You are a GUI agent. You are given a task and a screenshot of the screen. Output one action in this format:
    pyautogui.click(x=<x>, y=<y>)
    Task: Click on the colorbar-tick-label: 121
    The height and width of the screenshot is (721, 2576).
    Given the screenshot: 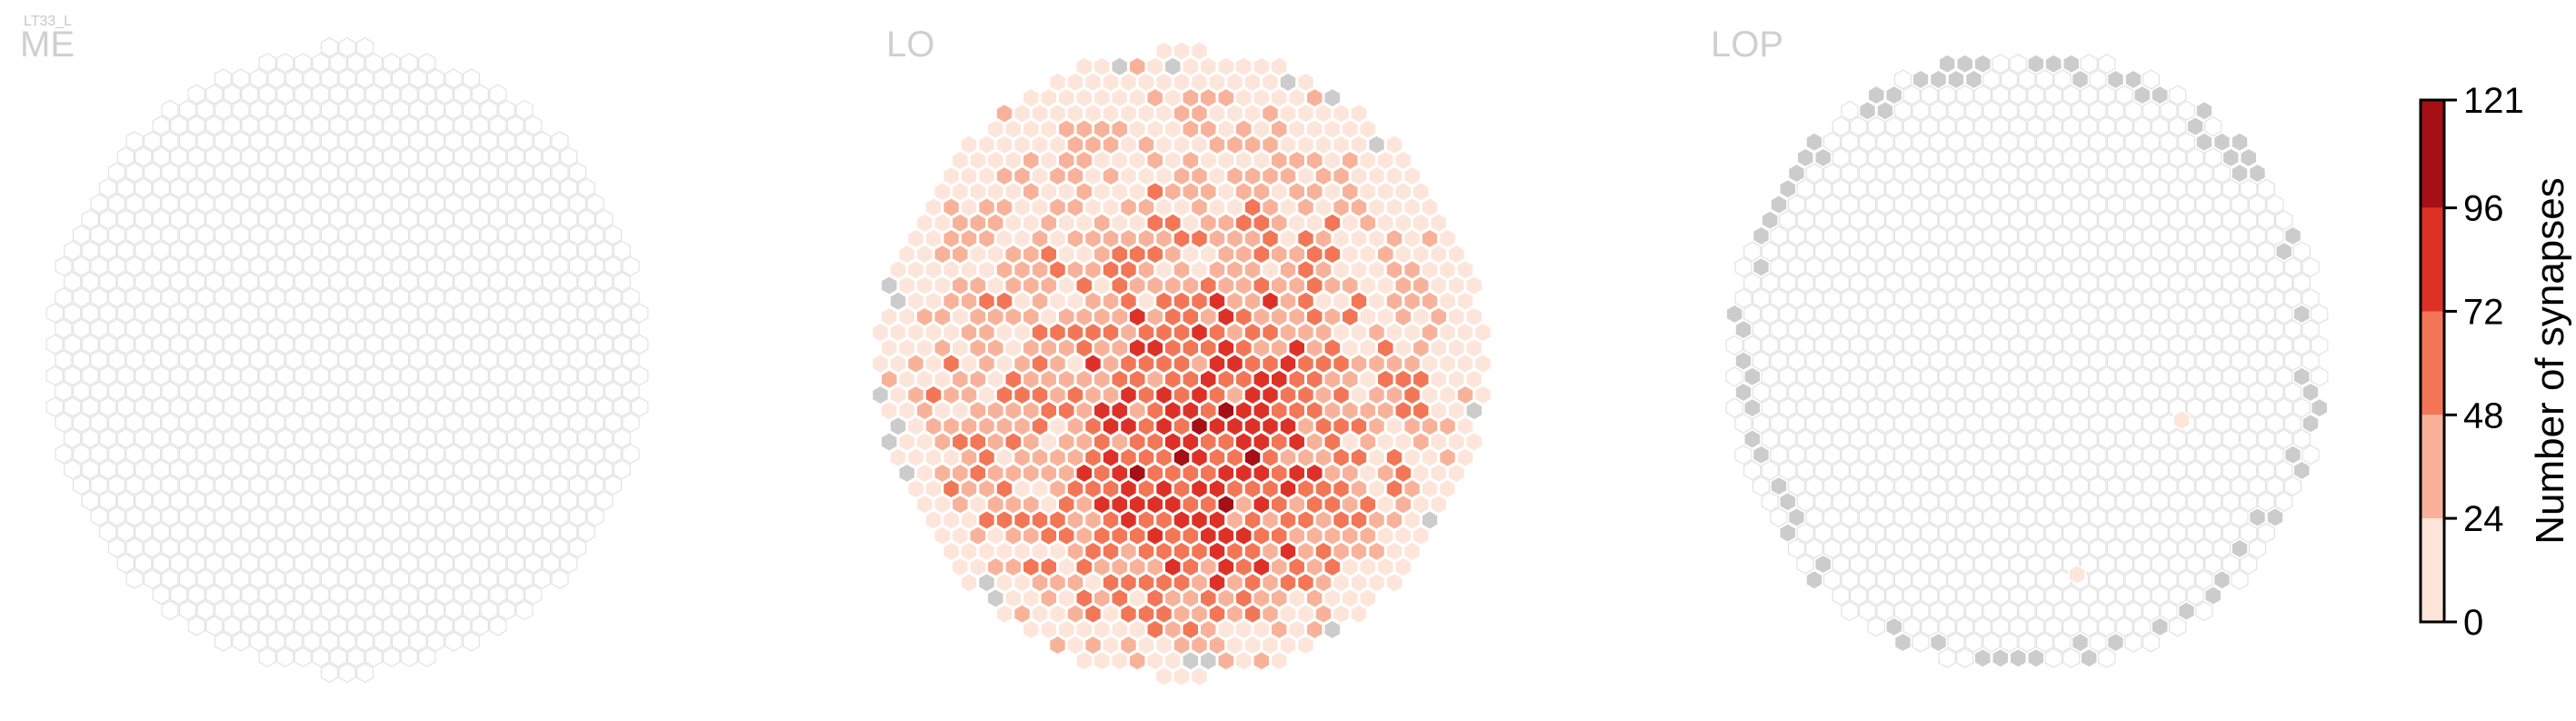 What is the action you would take?
    pyautogui.click(x=2493, y=101)
    